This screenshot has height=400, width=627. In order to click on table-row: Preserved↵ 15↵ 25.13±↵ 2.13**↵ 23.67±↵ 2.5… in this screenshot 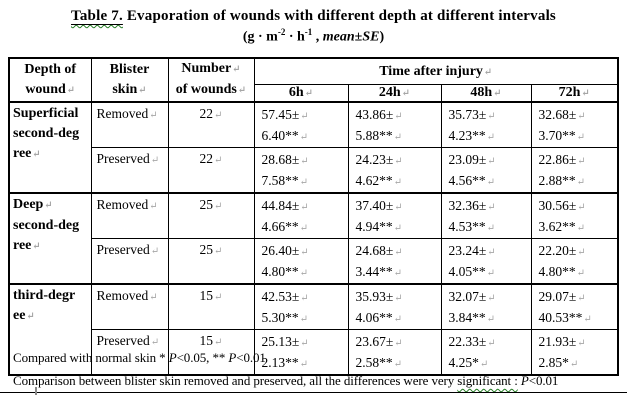, I will do `click(314, 352)`.